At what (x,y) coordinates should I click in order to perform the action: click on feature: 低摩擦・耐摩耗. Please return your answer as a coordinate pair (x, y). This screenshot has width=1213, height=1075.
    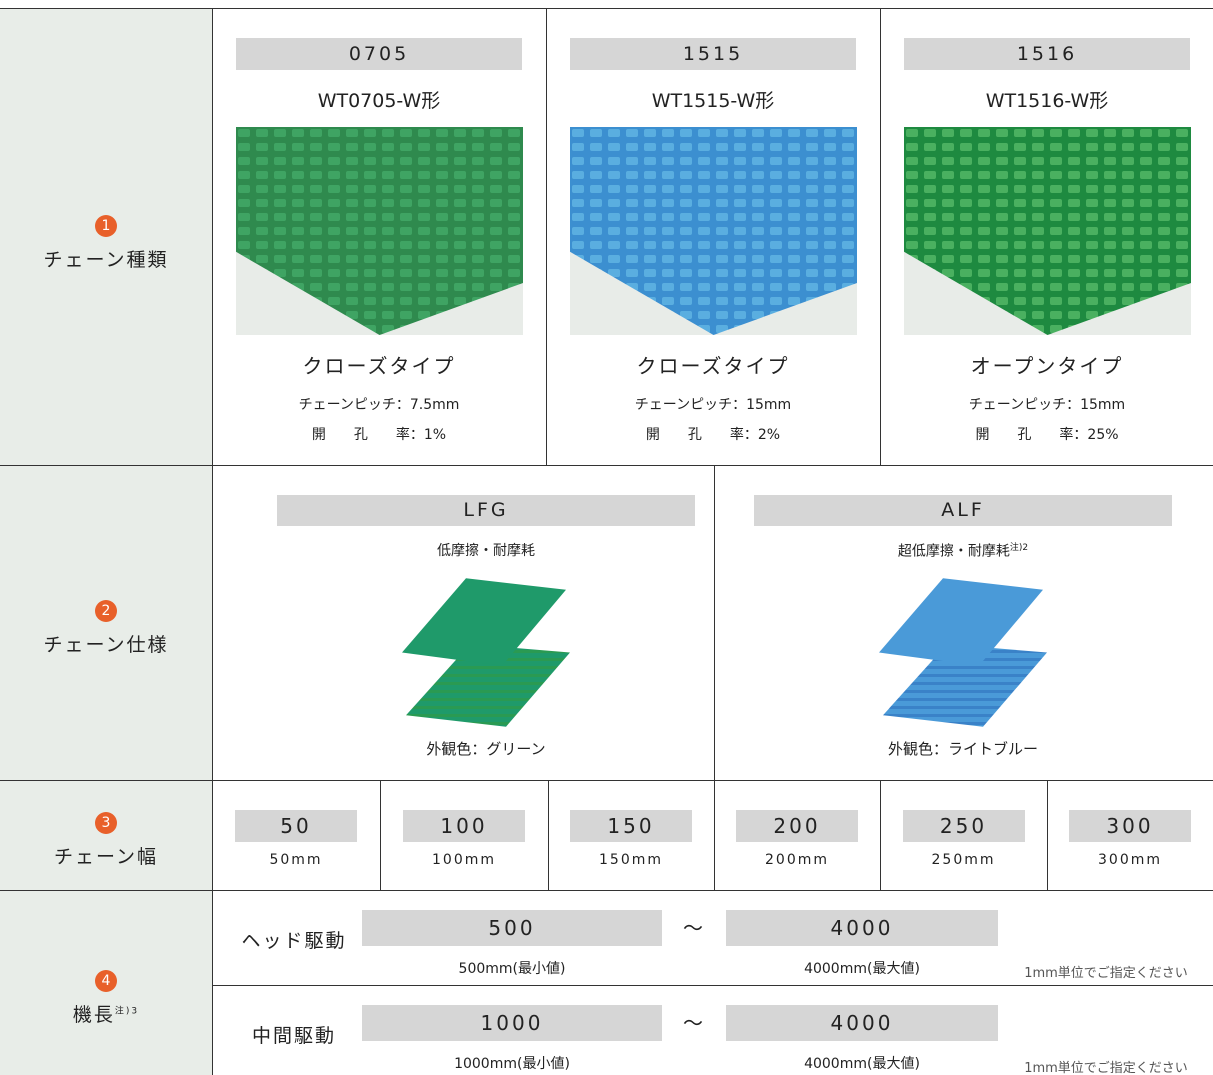
    Looking at the image, I should click on (486, 551).